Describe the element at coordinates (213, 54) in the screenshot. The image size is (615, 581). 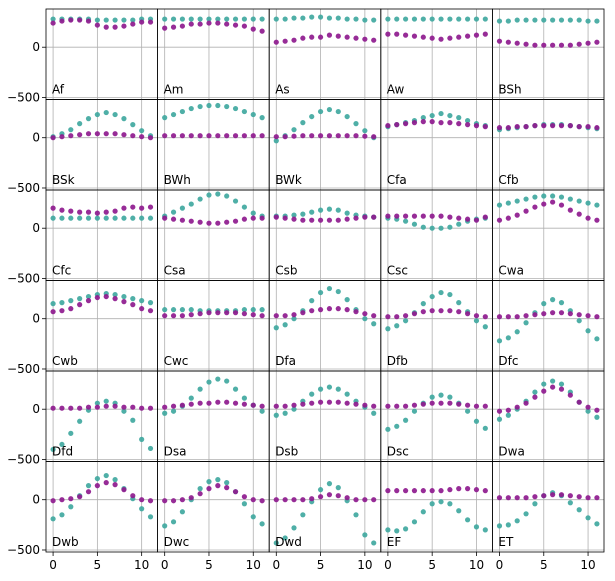
I see `panel-am: Am` at that location.